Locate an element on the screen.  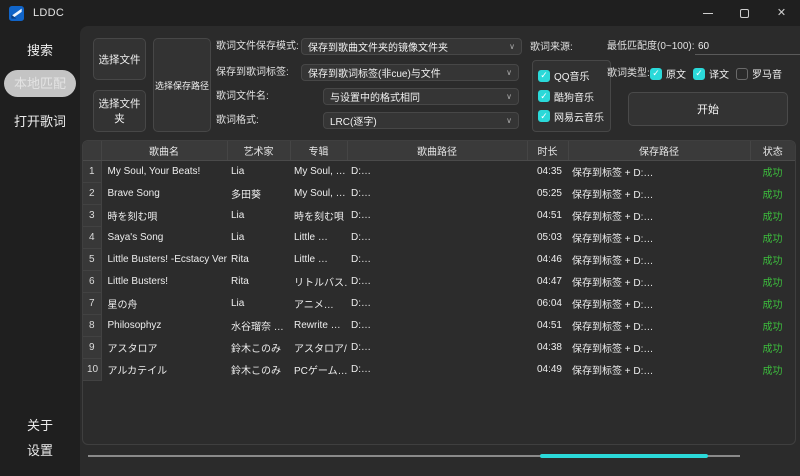
col-header-song-path: 歌曲路径 is located at coordinates (437, 151).